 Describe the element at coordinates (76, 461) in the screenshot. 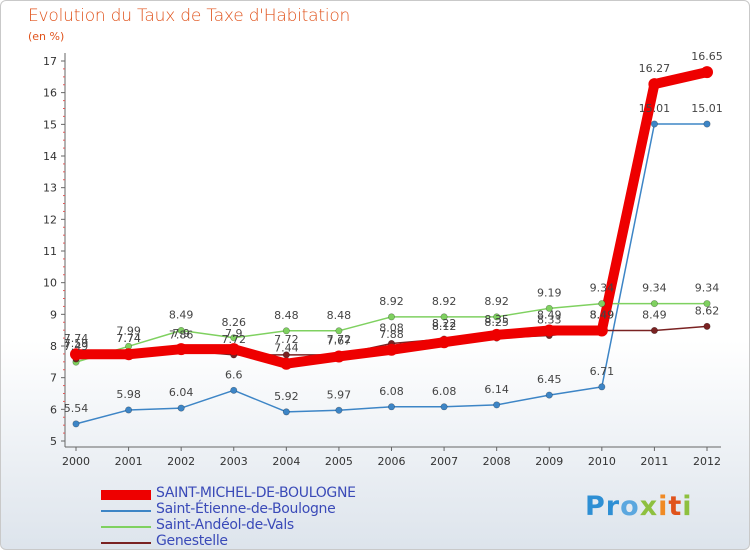

I see `x-tick-label: 2000` at that location.